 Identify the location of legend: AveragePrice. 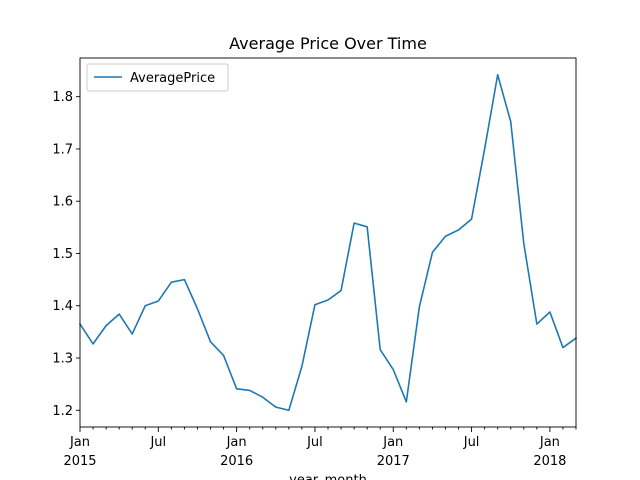
(157, 77).